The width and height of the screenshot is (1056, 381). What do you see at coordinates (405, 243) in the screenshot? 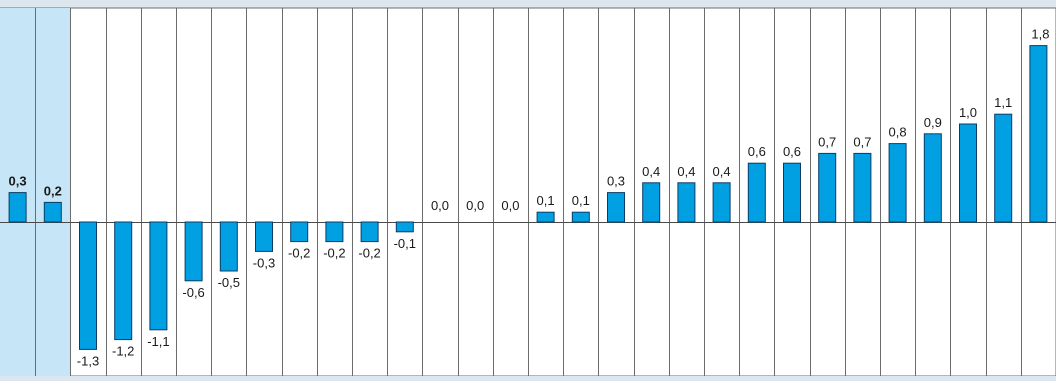
I see `data-label: -0,1` at bounding box center [405, 243].